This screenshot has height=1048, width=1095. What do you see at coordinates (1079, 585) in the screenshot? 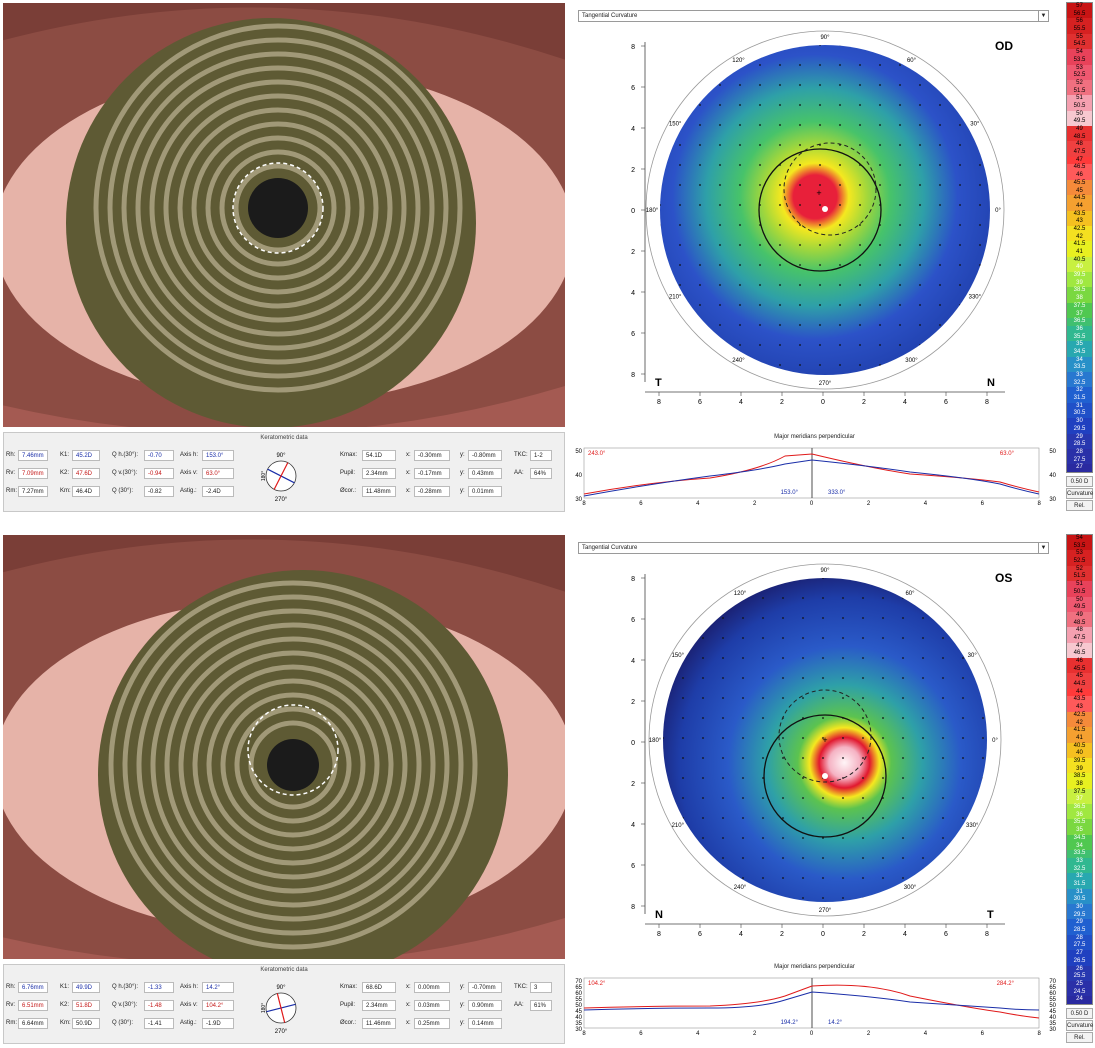
I see `scale-cell: 51` at bounding box center [1079, 585].